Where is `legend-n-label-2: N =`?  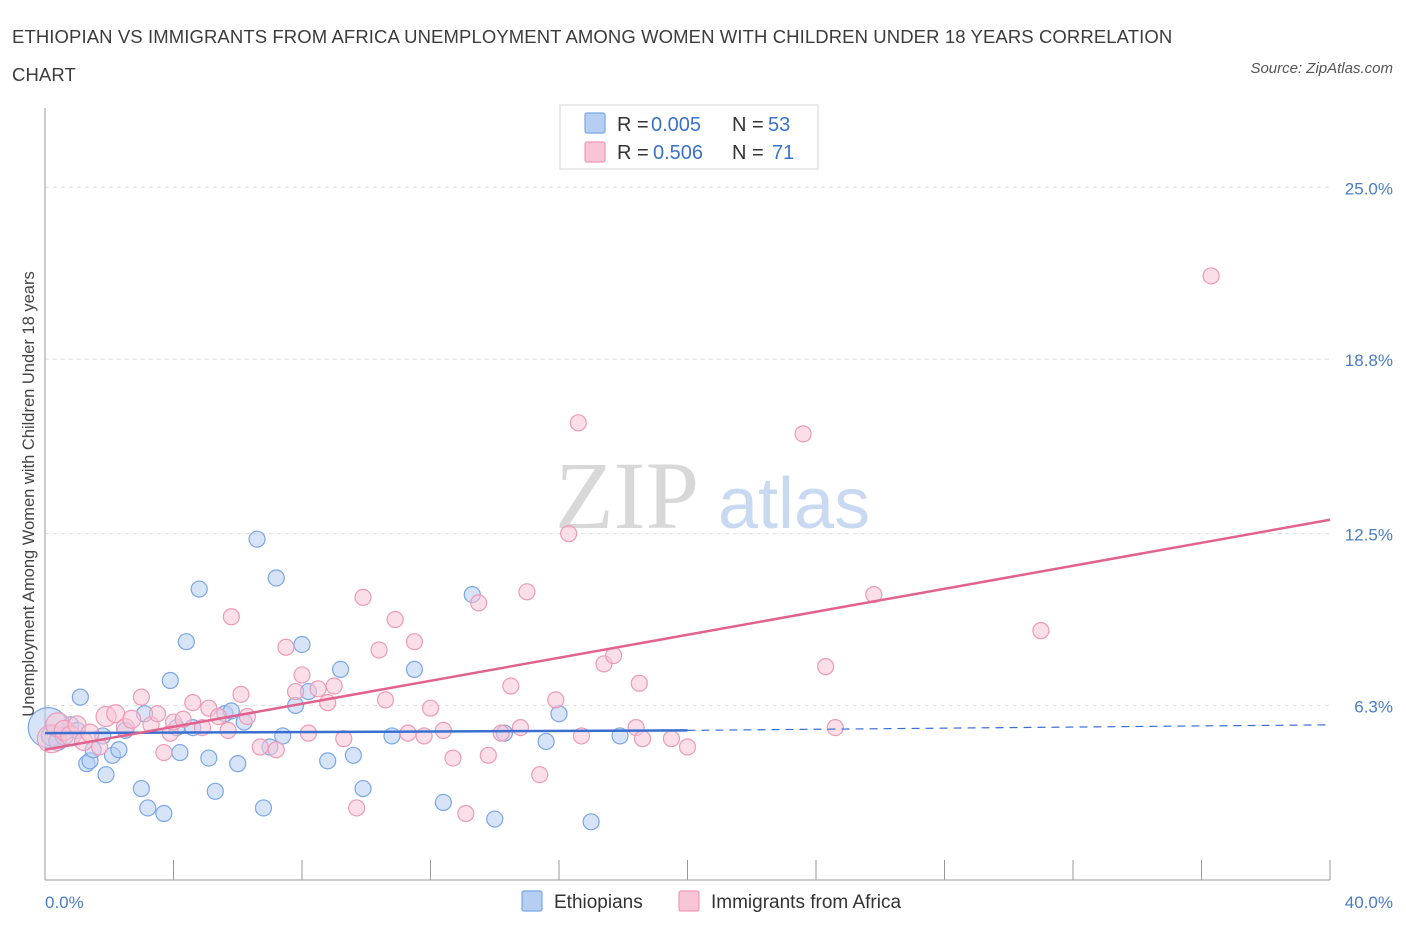
legend-n-label-2: N = is located at coordinates (748, 153).